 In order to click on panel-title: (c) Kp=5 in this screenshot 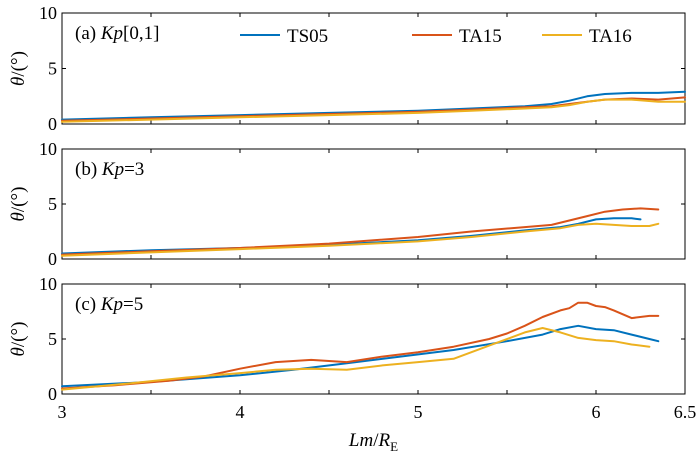, I will do `click(109, 304)`.